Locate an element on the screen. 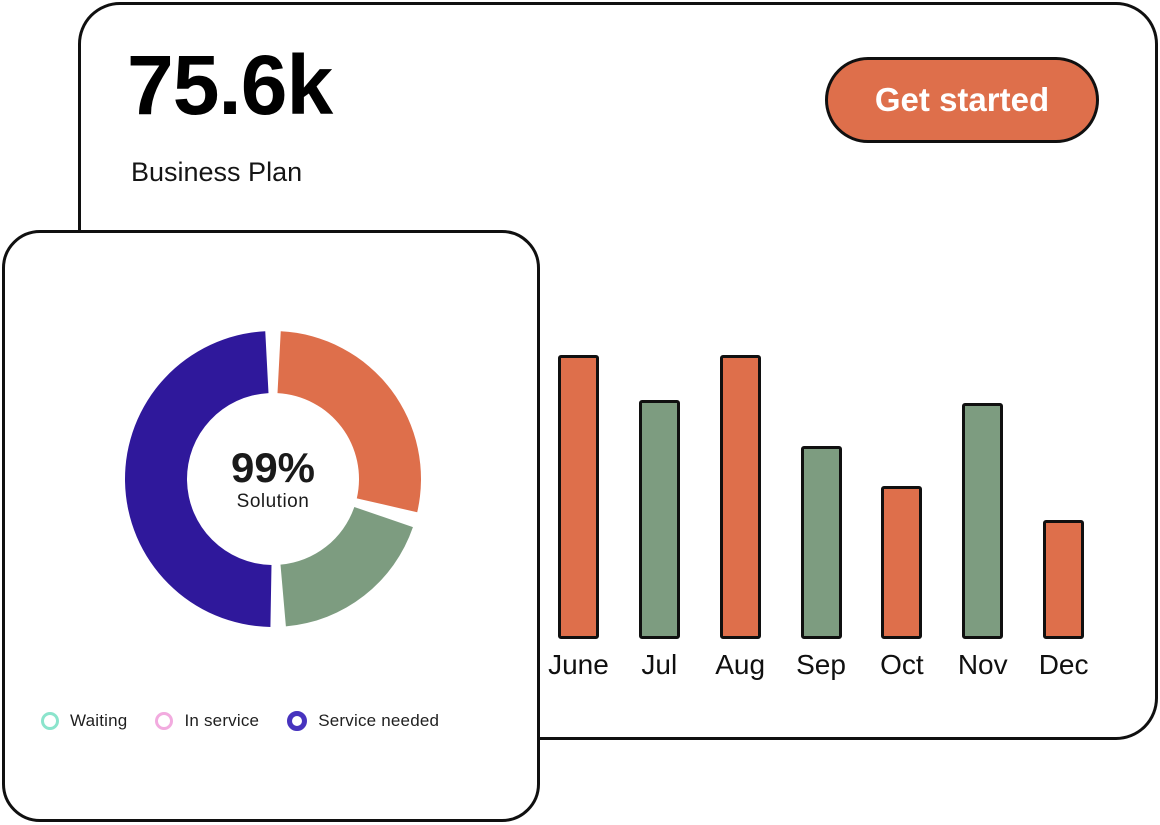  bar-label-dec: Dec is located at coordinates (1063, 664).